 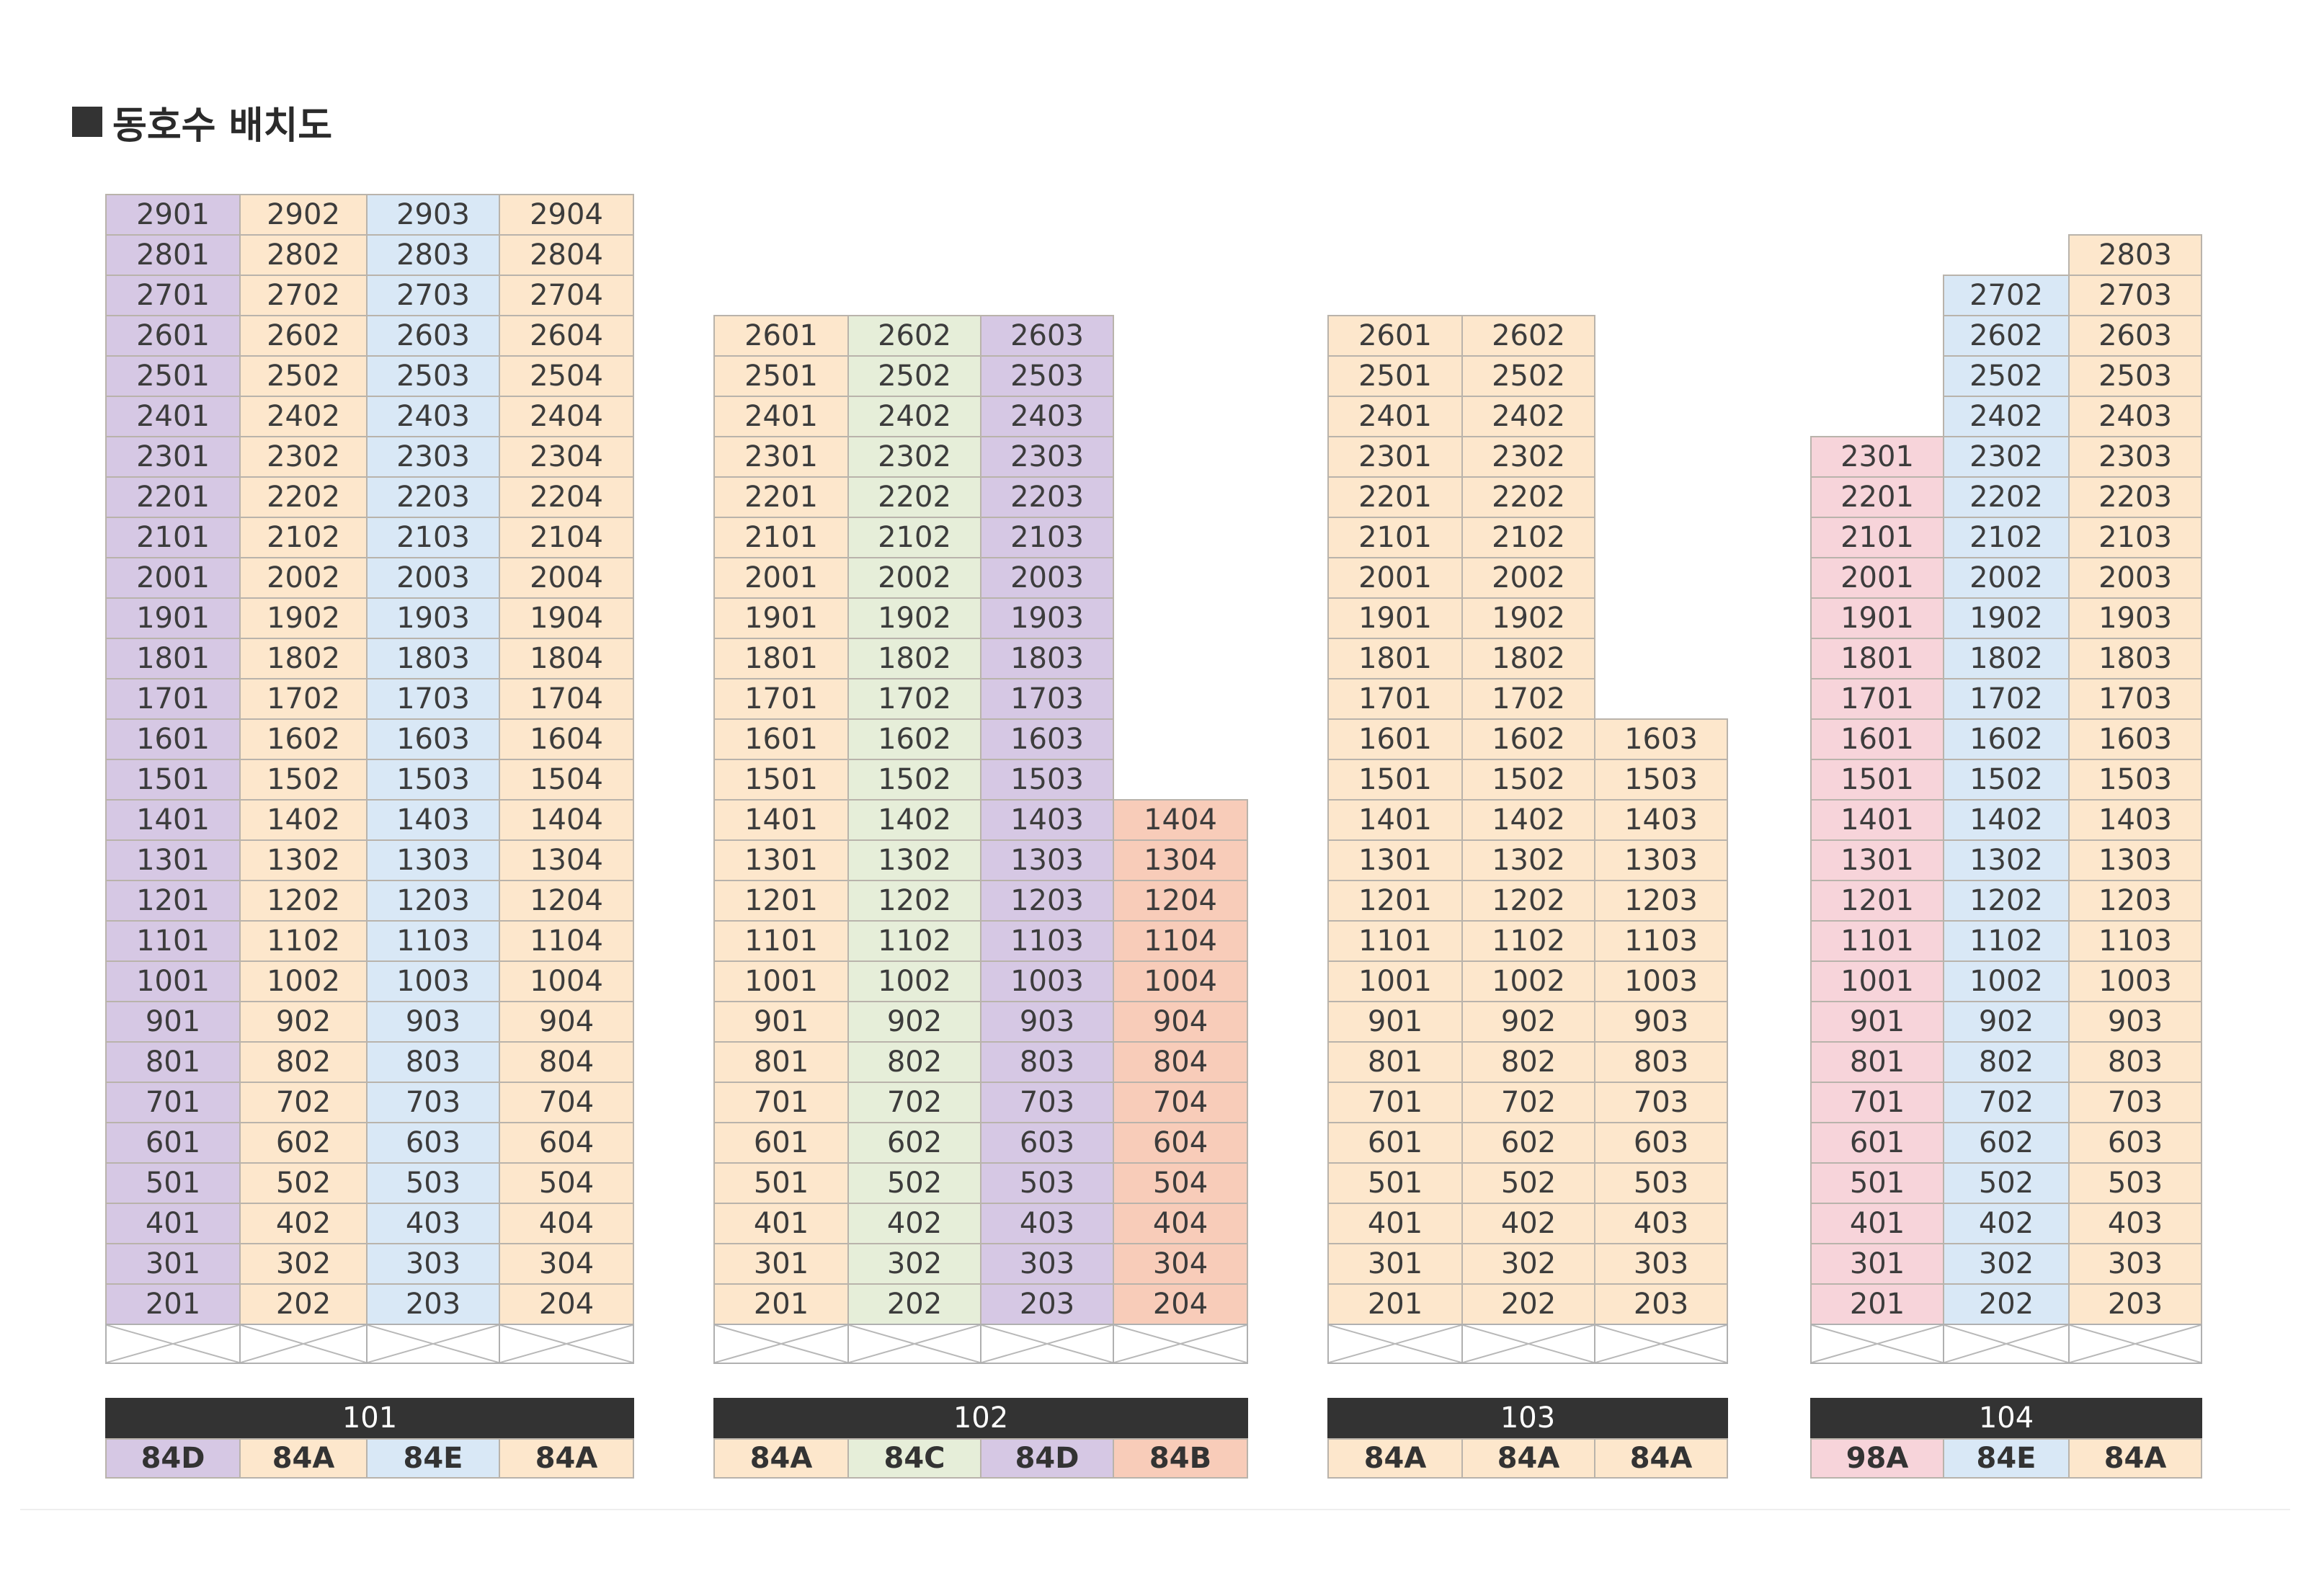 I want to click on unit-cell: 2203, so click(x=2135, y=497).